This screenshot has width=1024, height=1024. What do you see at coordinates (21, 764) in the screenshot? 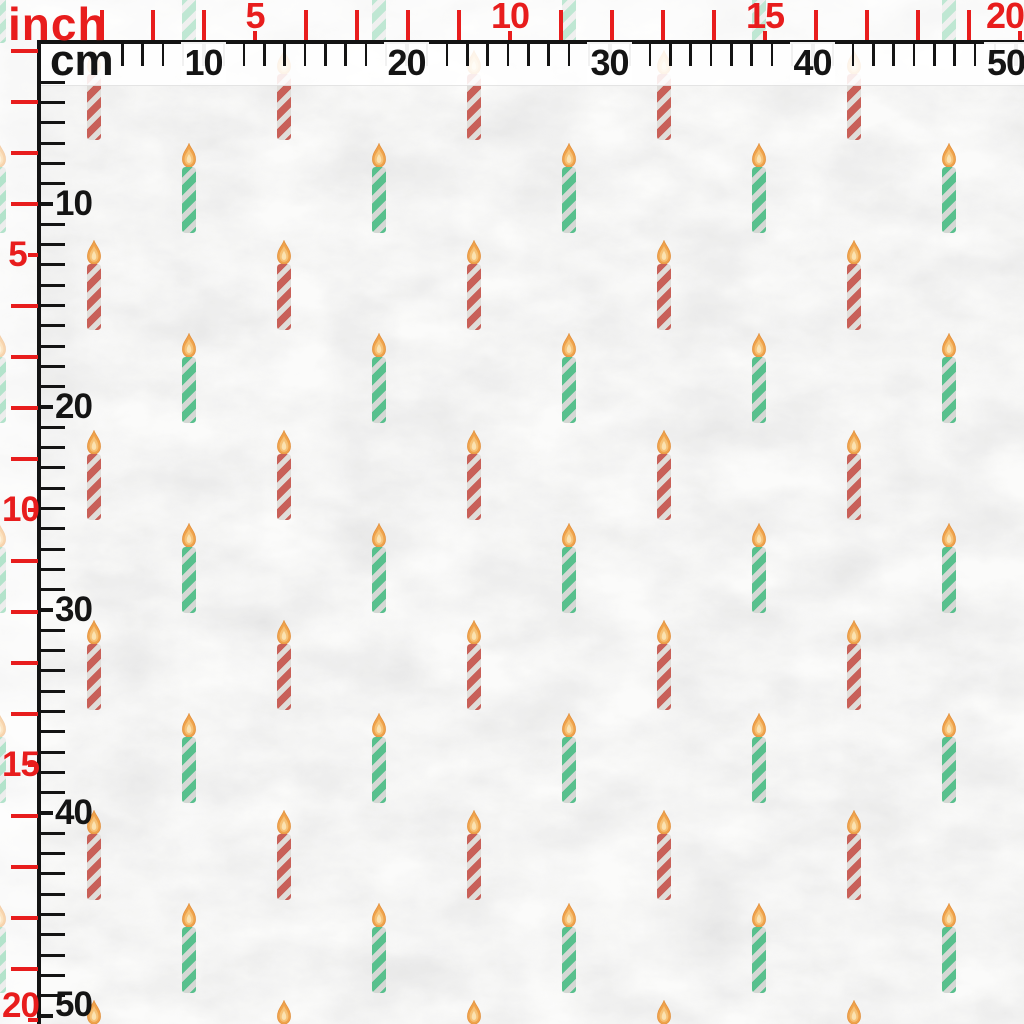
I see `inch-ruler-number: 15` at bounding box center [21, 764].